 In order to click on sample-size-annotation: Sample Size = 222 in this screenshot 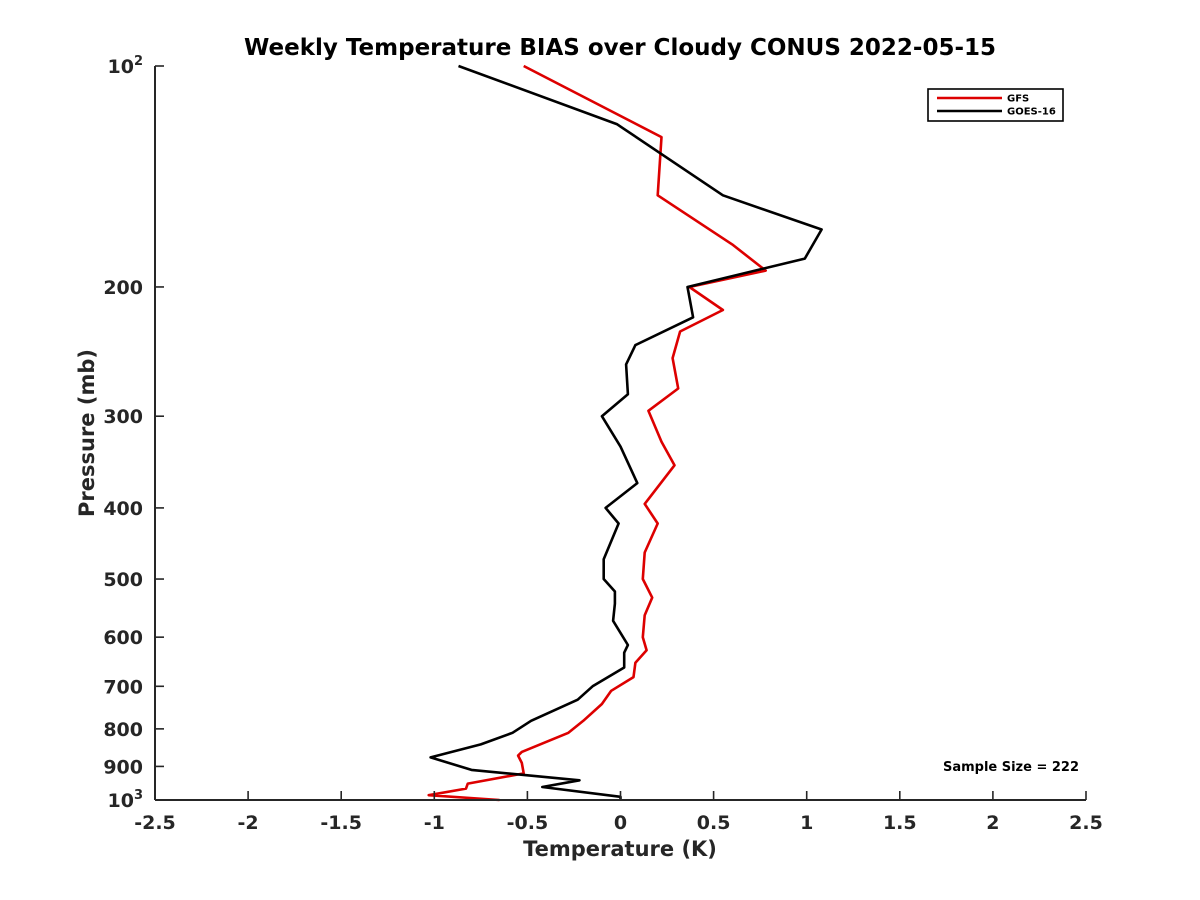, I will do `click(1011, 767)`.